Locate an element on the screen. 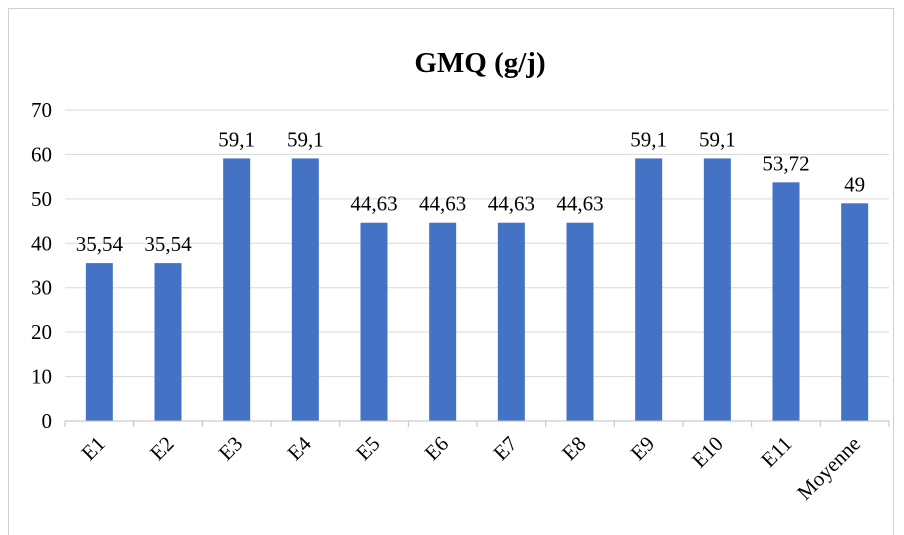 The image size is (904, 535). y-tick-label: 10 is located at coordinates (41, 377).